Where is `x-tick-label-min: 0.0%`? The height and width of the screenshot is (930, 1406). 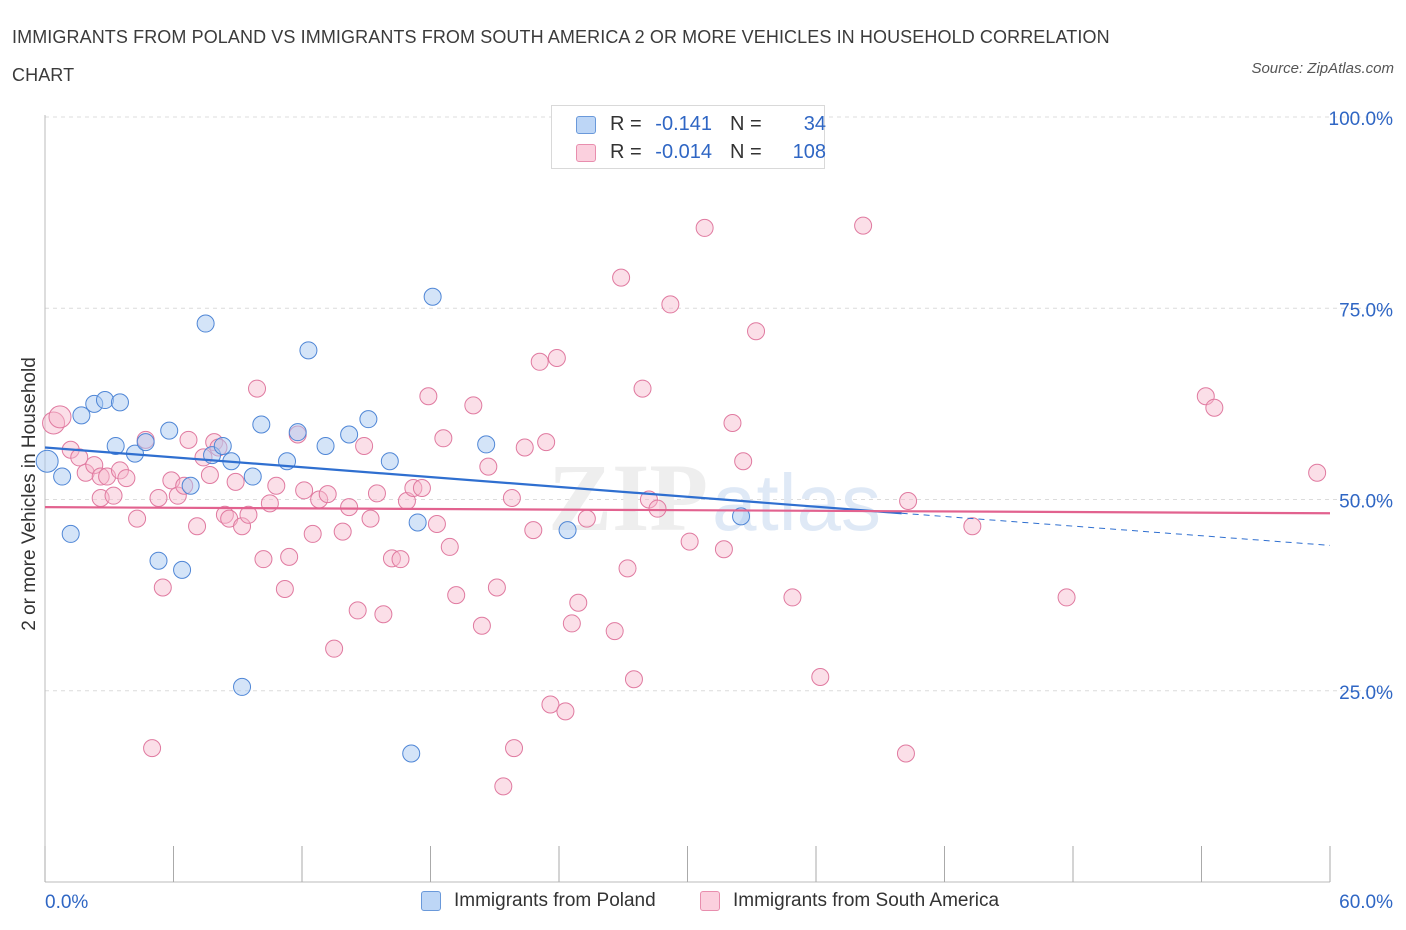 x-tick-label-min: 0.0% is located at coordinates (66, 902).